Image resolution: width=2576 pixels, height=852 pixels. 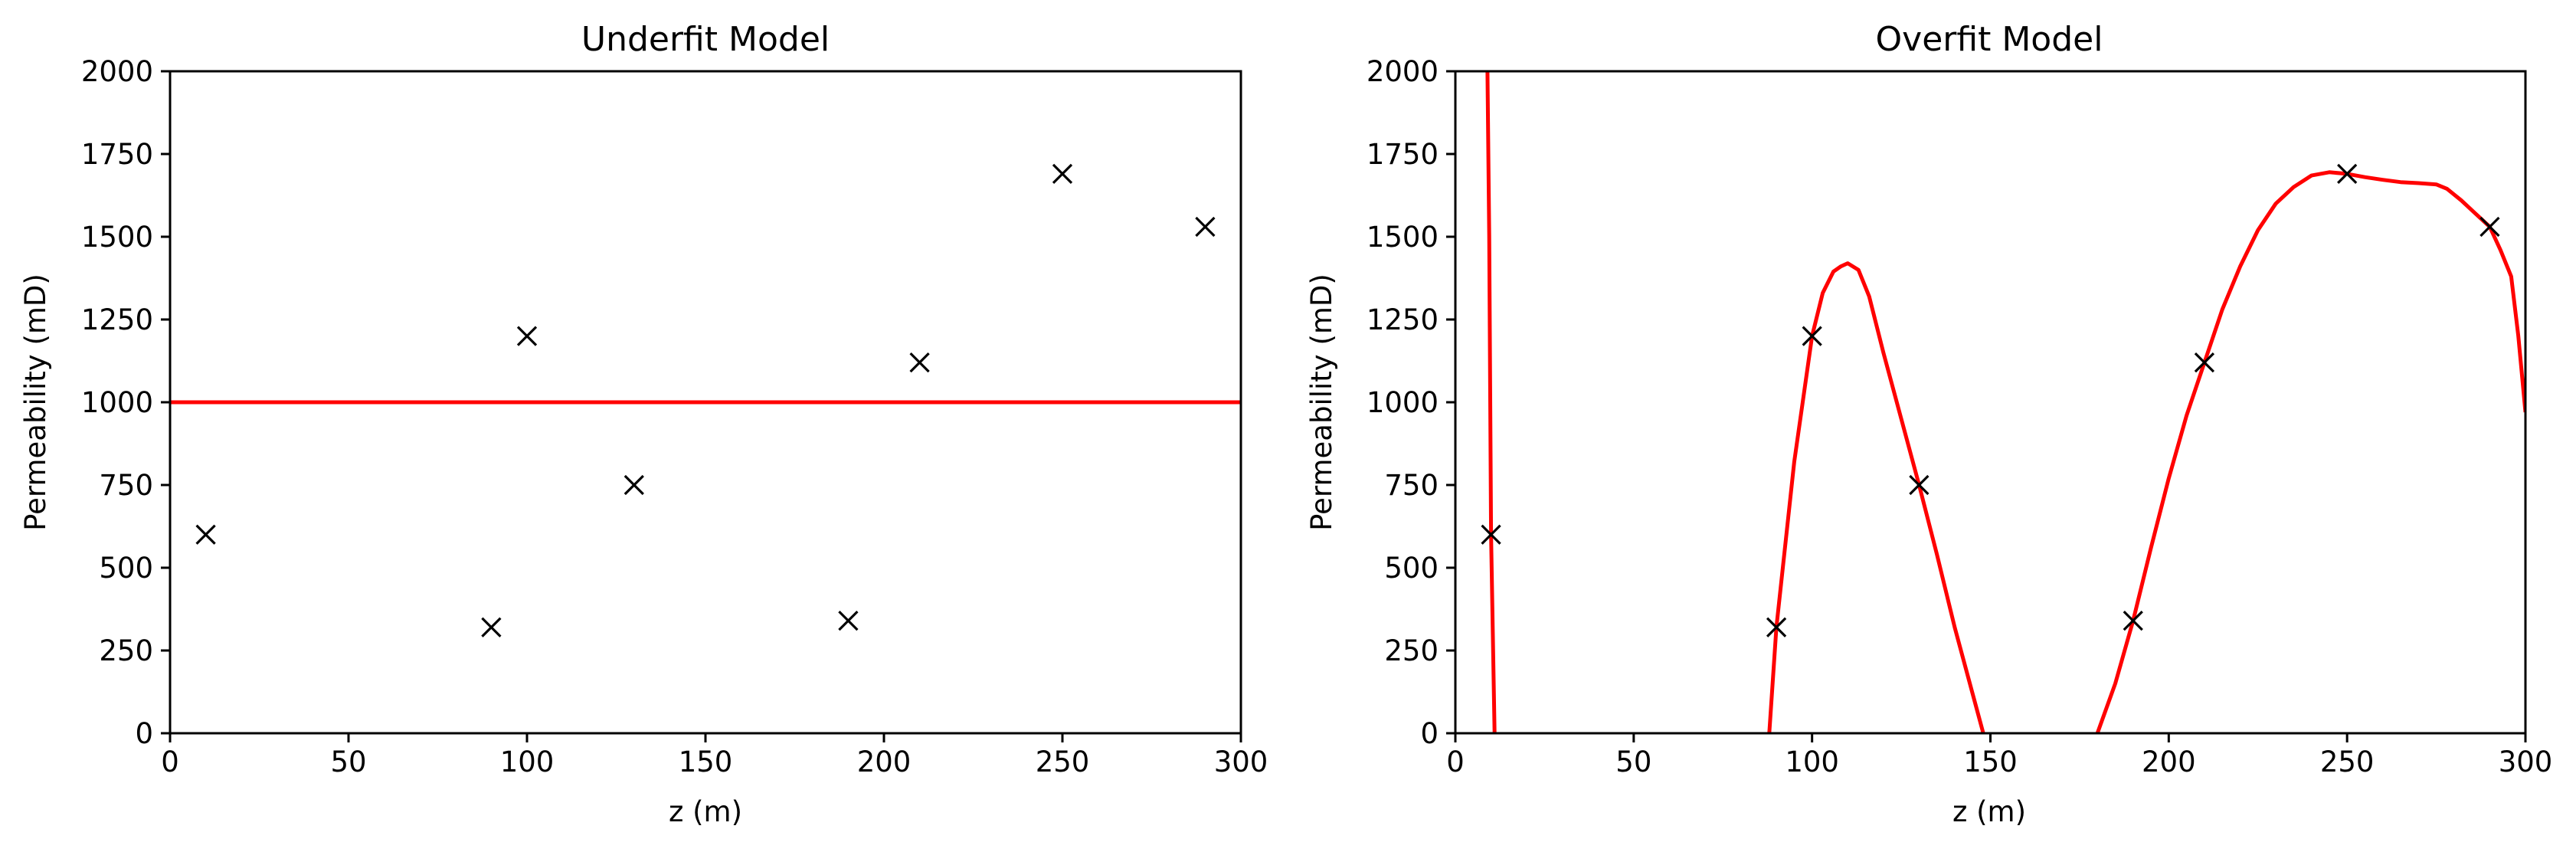 I want to click on chart-title: Overfit Model, so click(x=1989, y=39).